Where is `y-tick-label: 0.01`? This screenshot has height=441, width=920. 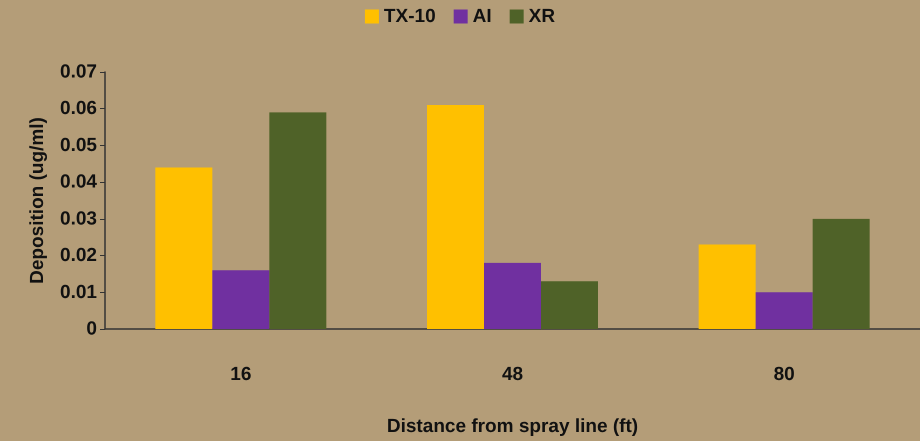
y-tick-label: 0.01 is located at coordinates (79, 292).